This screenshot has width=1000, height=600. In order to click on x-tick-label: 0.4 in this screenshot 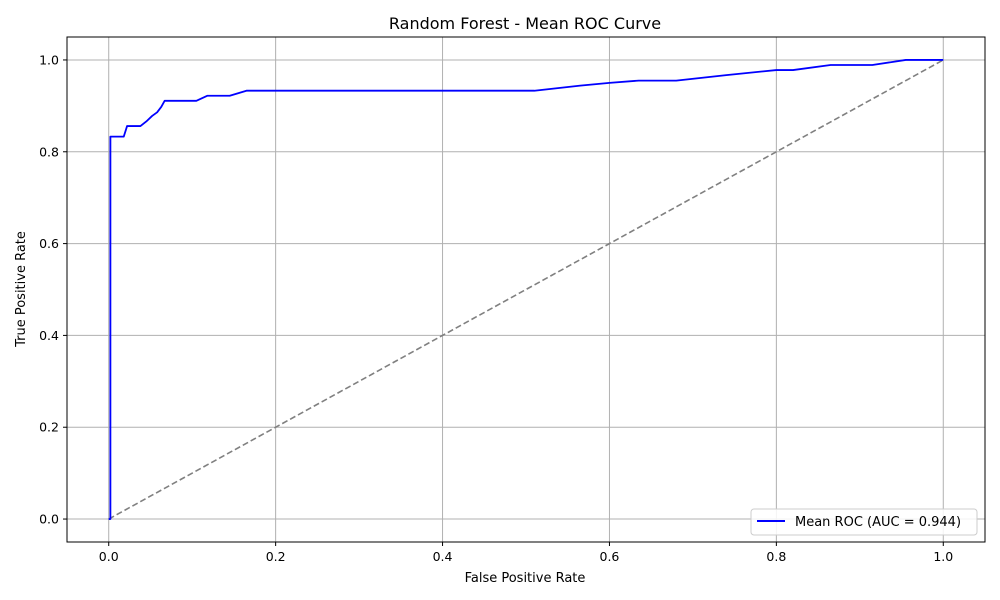, I will do `click(443, 556)`.